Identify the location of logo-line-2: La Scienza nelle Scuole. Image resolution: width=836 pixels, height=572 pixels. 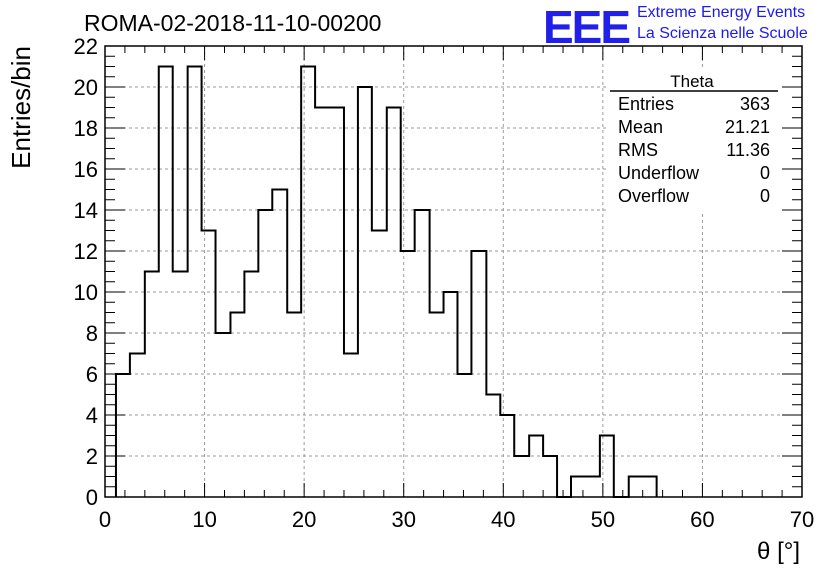
(722, 33).